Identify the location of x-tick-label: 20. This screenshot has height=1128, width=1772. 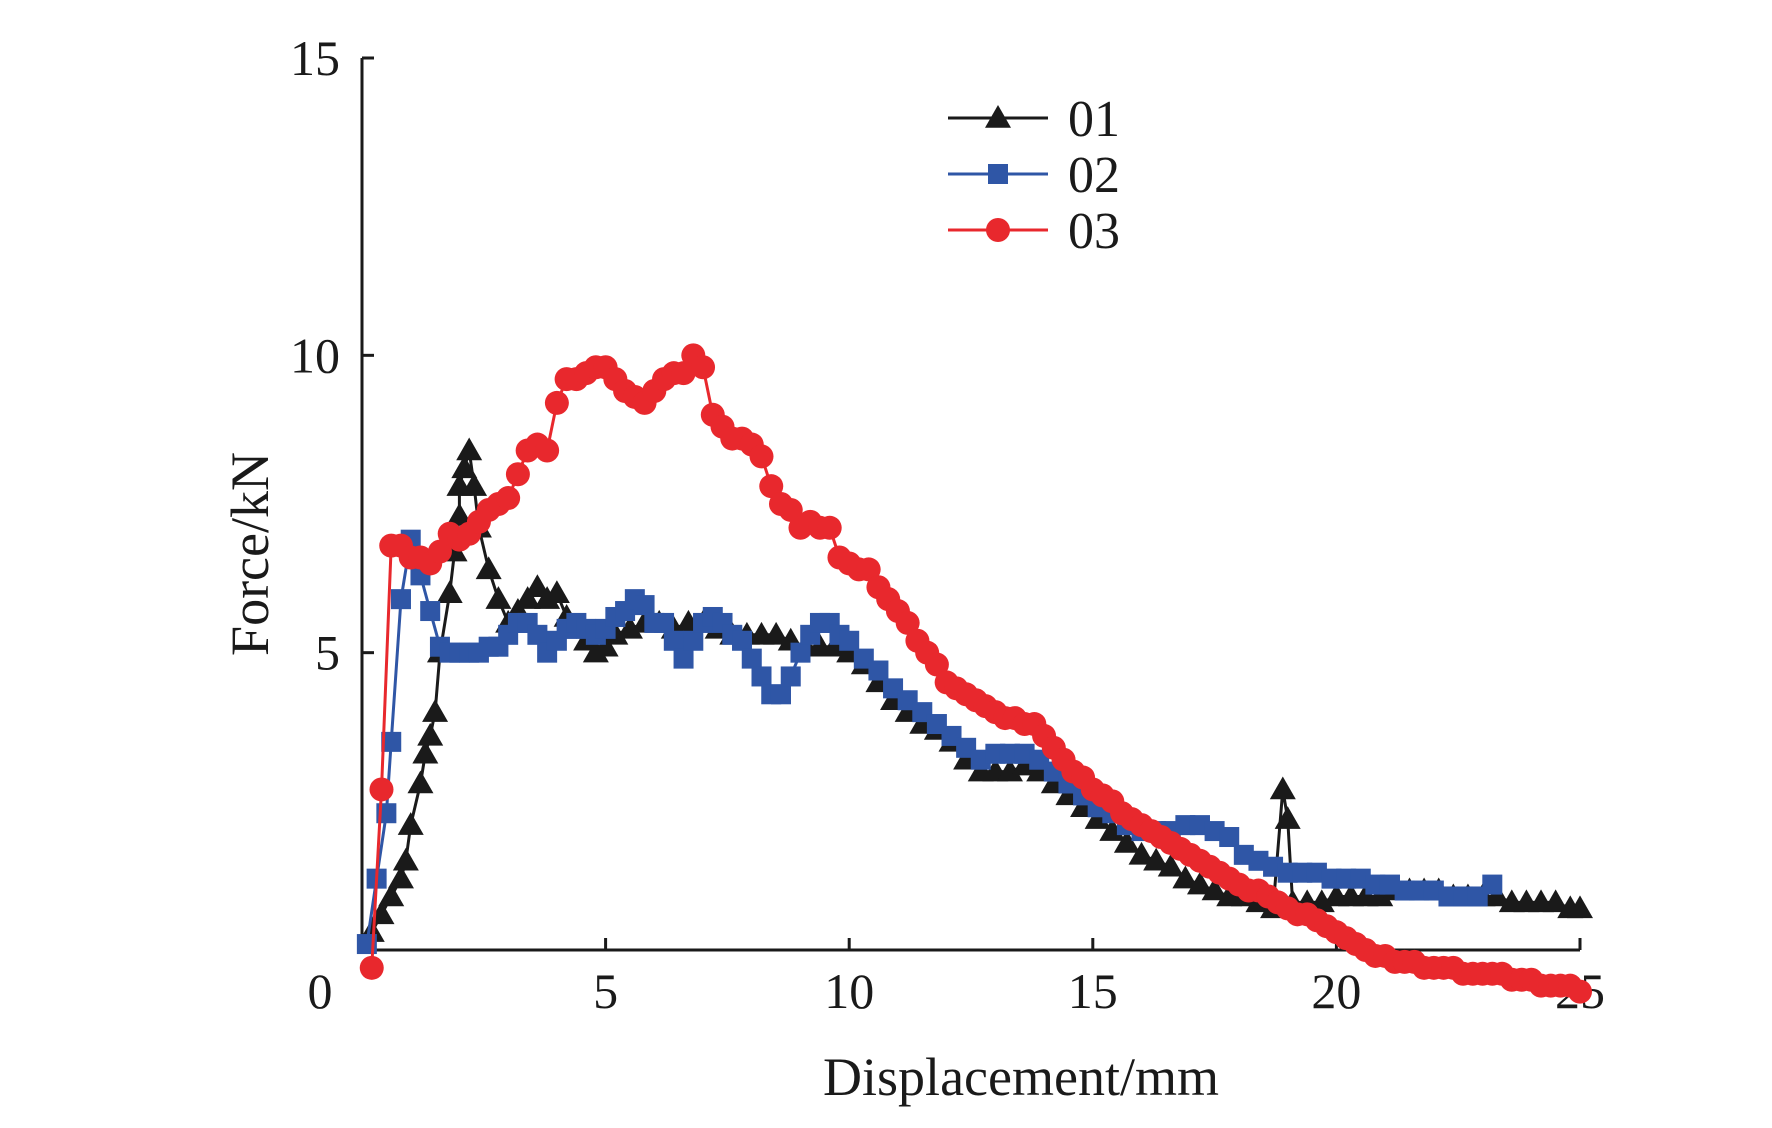
(1336, 991).